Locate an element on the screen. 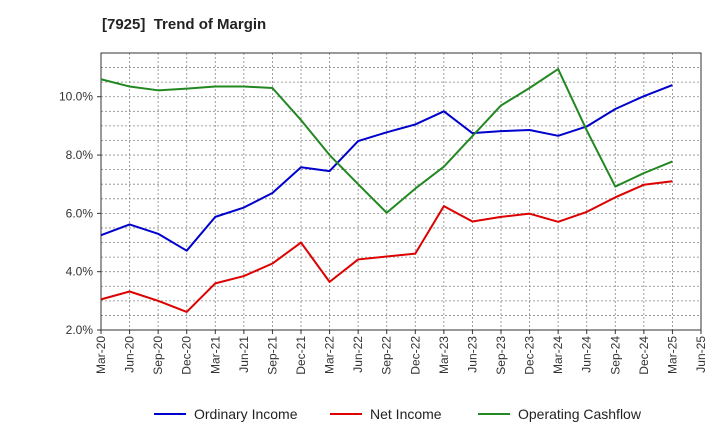 Image resolution: width=720 pixels, height=440 pixels. legend-label-operating-cashflow: Operating Cashflow is located at coordinates (580, 414).